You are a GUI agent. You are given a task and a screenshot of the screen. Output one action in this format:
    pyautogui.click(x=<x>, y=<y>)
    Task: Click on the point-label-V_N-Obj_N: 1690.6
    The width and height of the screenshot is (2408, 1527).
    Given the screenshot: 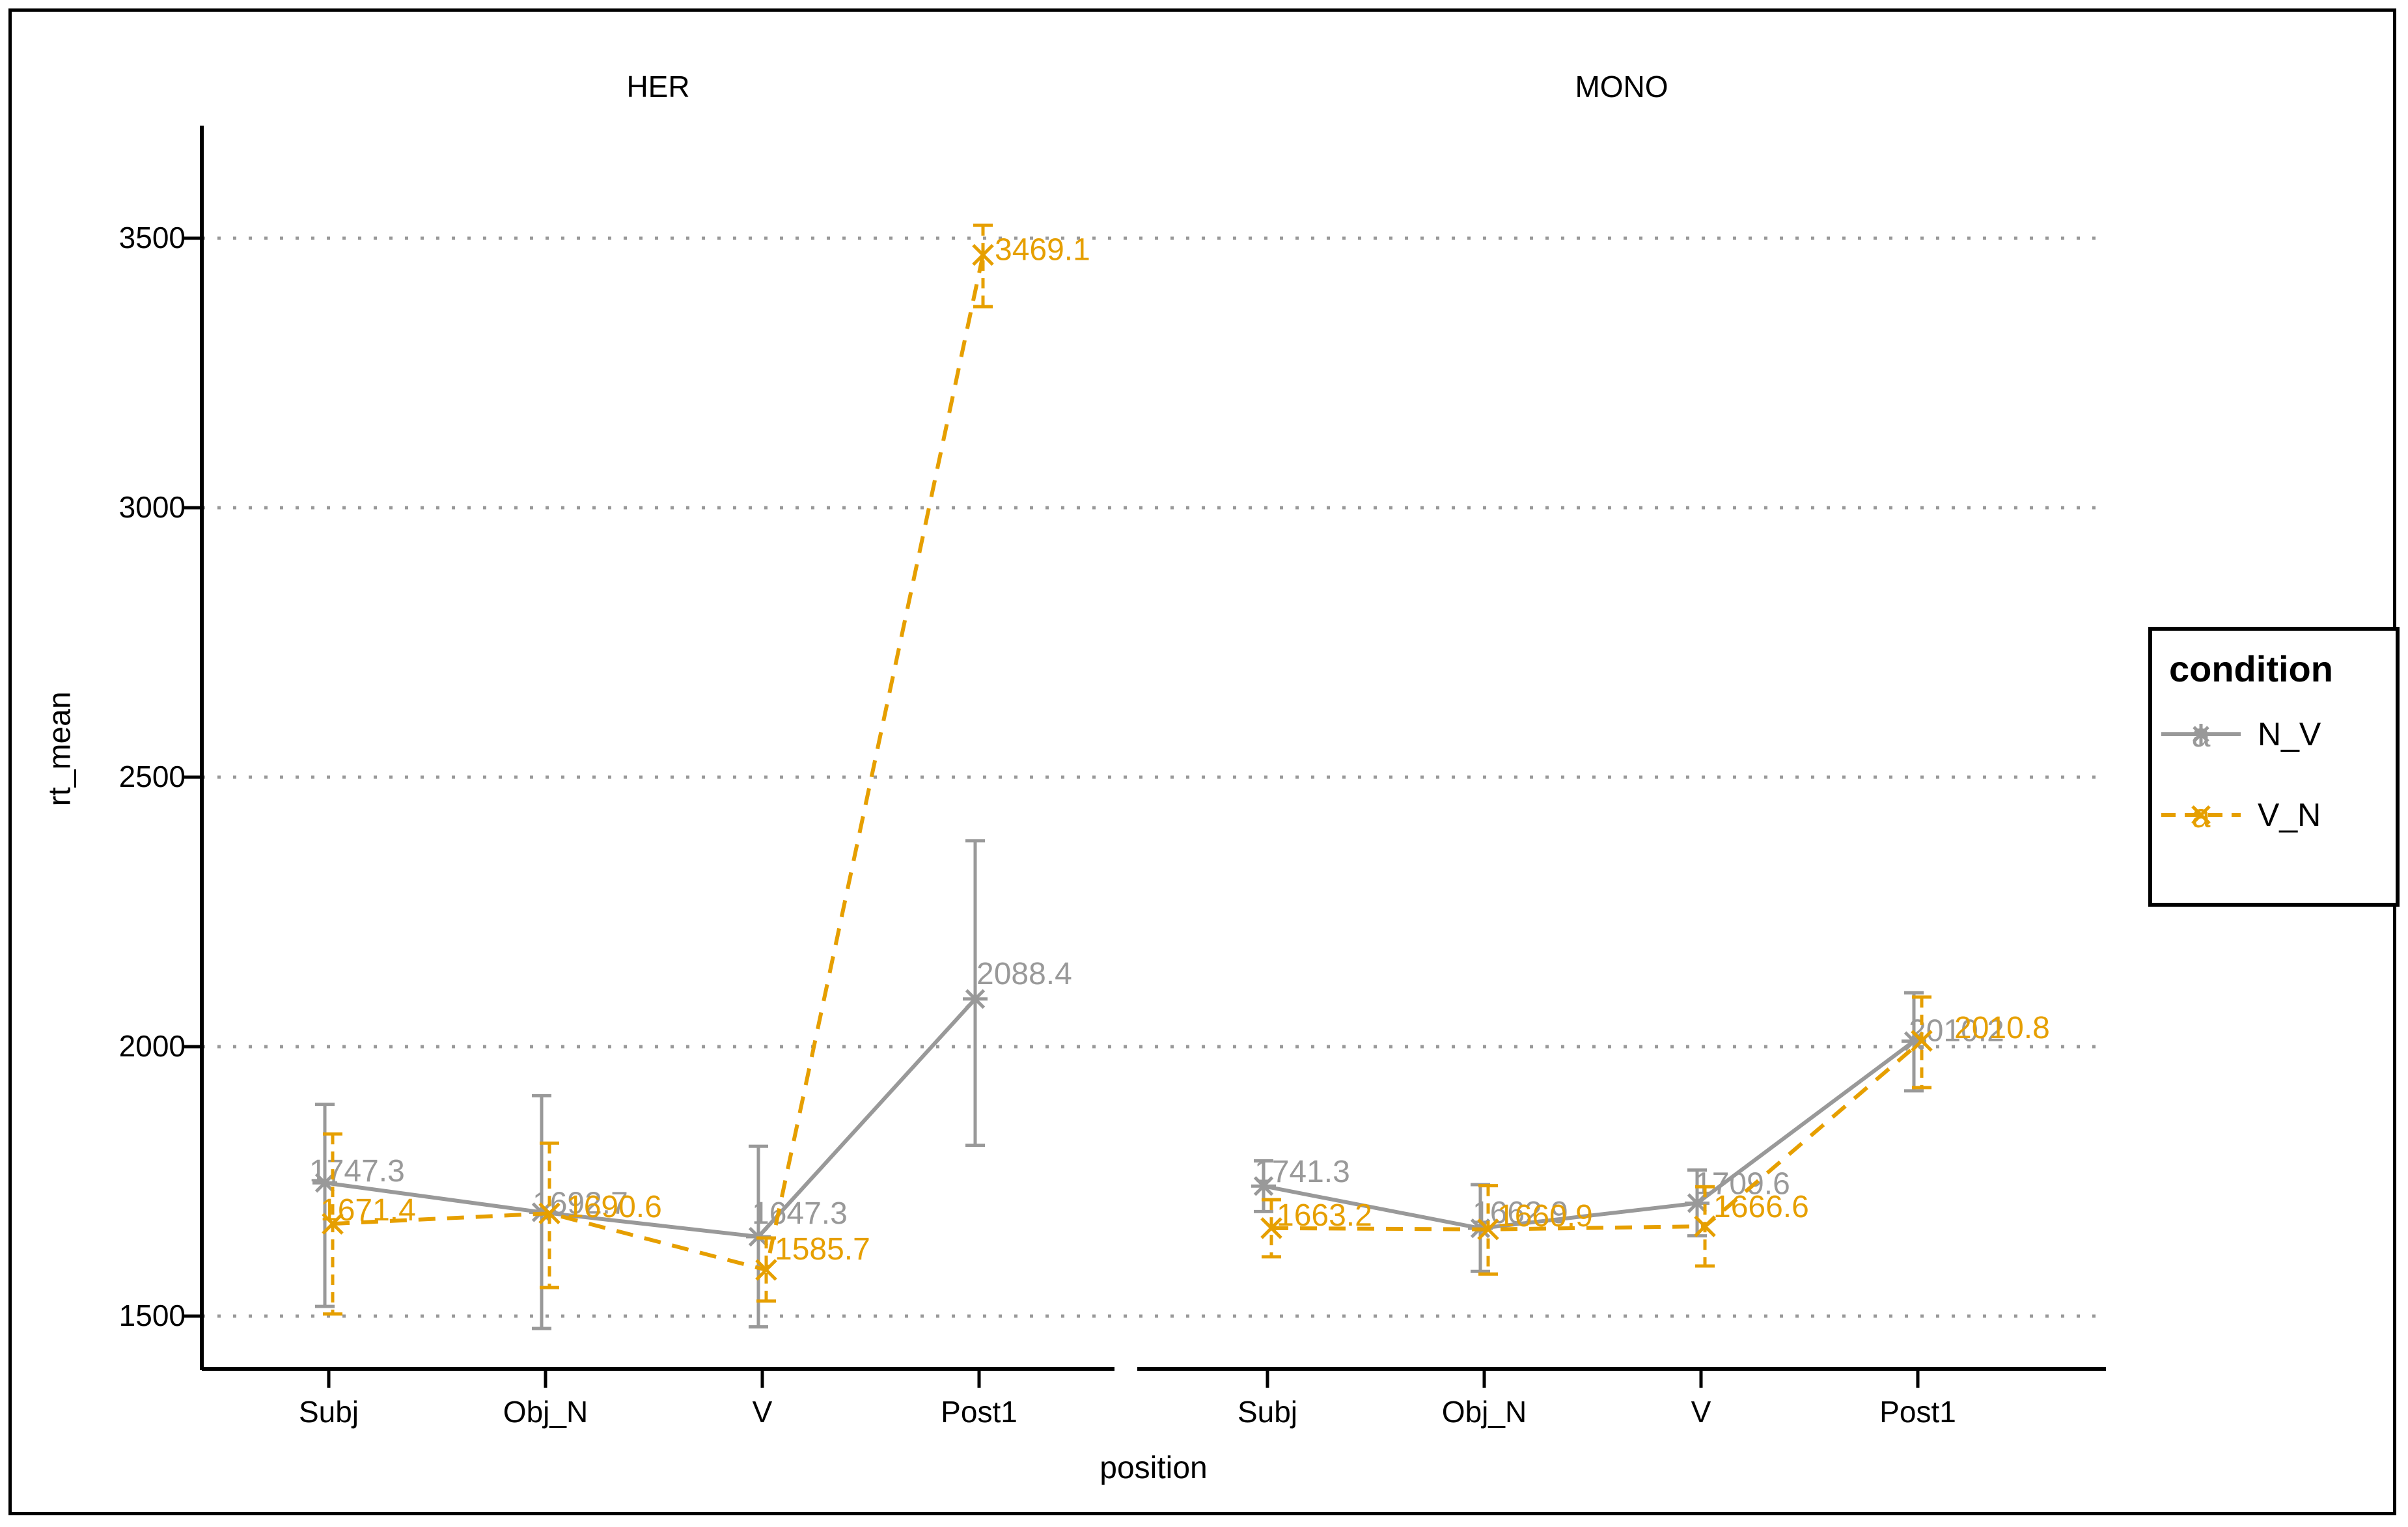 What is the action you would take?
    pyautogui.click(x=614, y=1207)
    